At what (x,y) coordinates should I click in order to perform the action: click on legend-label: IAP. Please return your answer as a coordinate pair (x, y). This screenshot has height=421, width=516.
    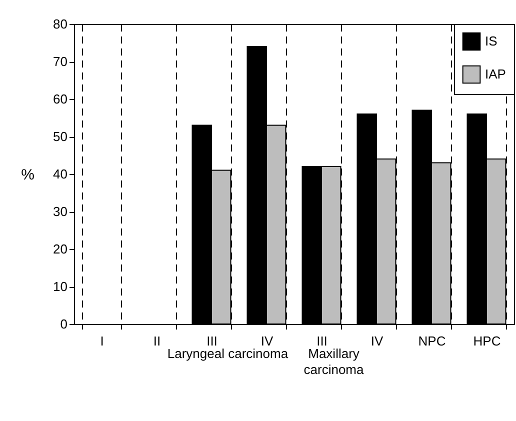
    Looking at the image, I should click on (495, 74).